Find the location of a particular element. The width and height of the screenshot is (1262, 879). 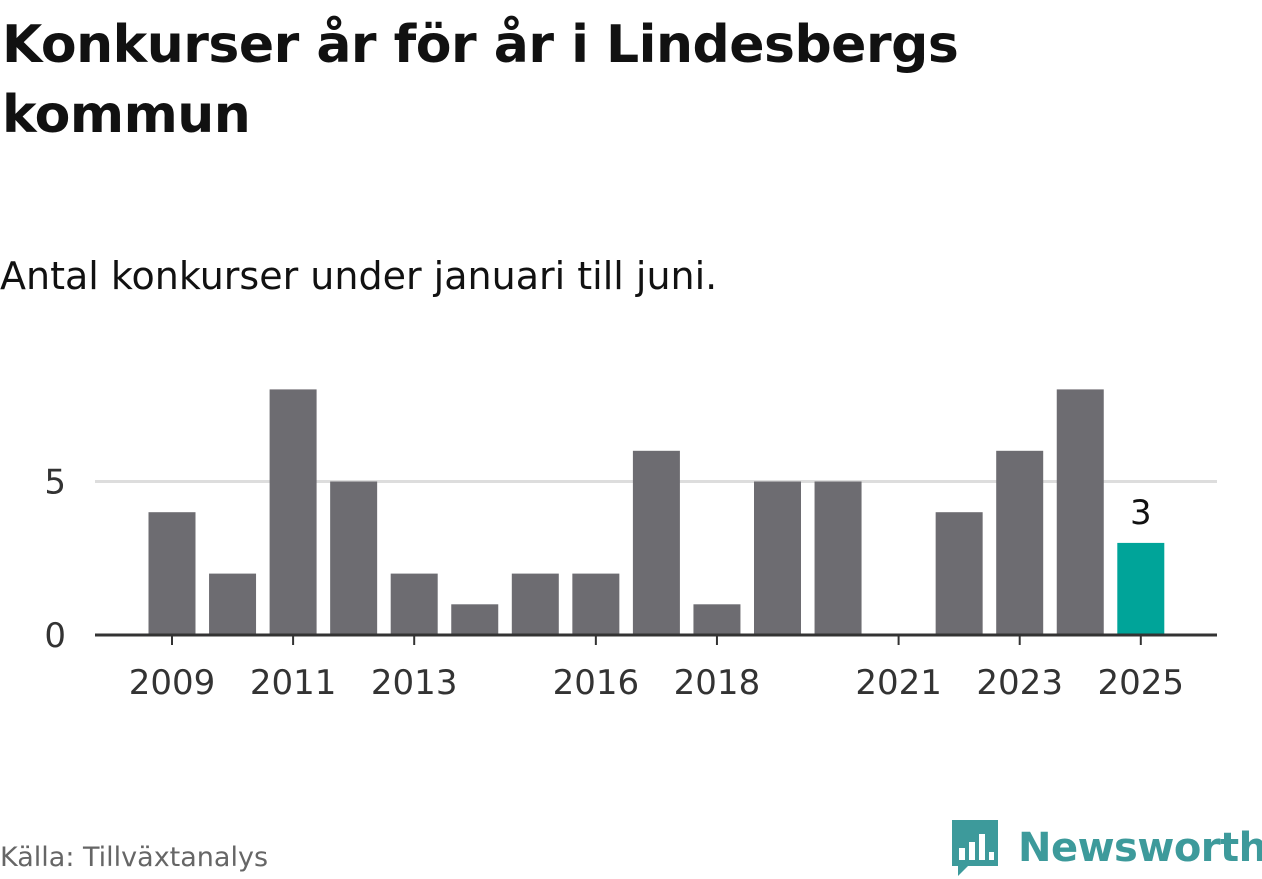

y-tick-label: 5 is located at coordinates (55, 483).